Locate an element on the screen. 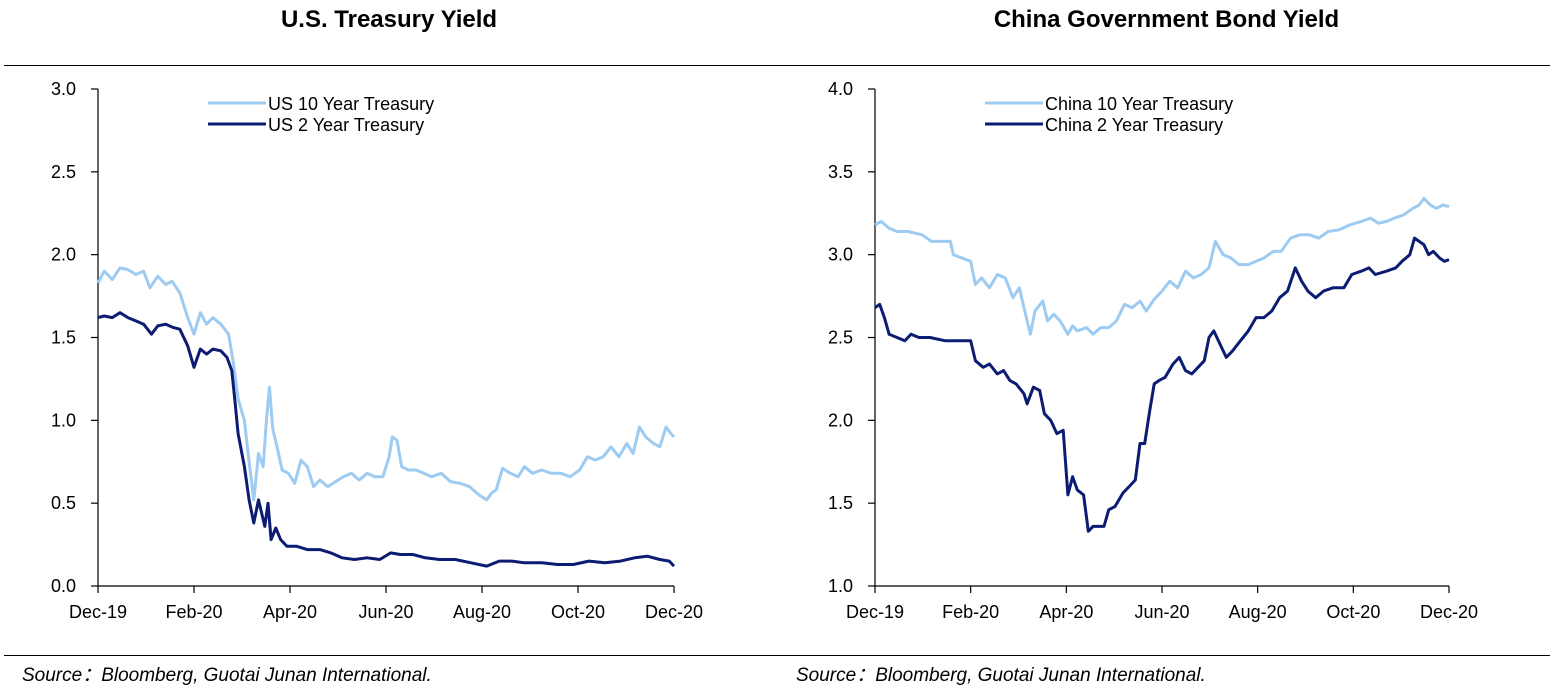 This screenshot has width=1555, height=695. chart-title: U.S. Treasury Yield is located at coordinates (389, 19).